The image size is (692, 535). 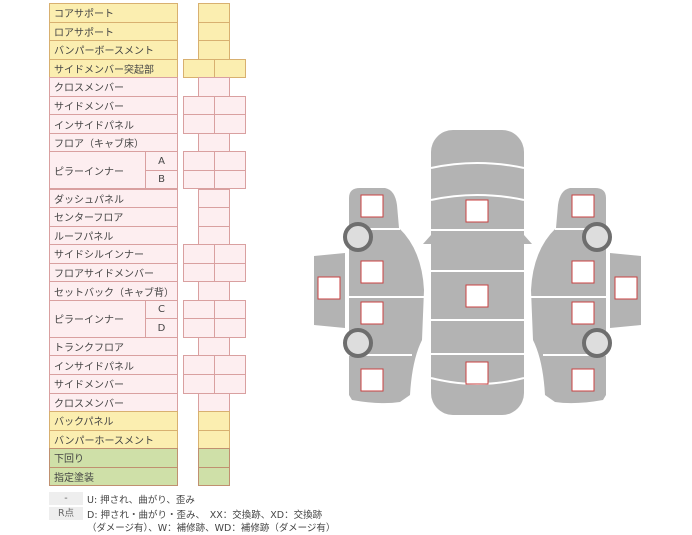 What do you see at coordinates (113, 476) in the screenshot?
I see `row-label: 指定塗装` at bounding box center [113, 476].